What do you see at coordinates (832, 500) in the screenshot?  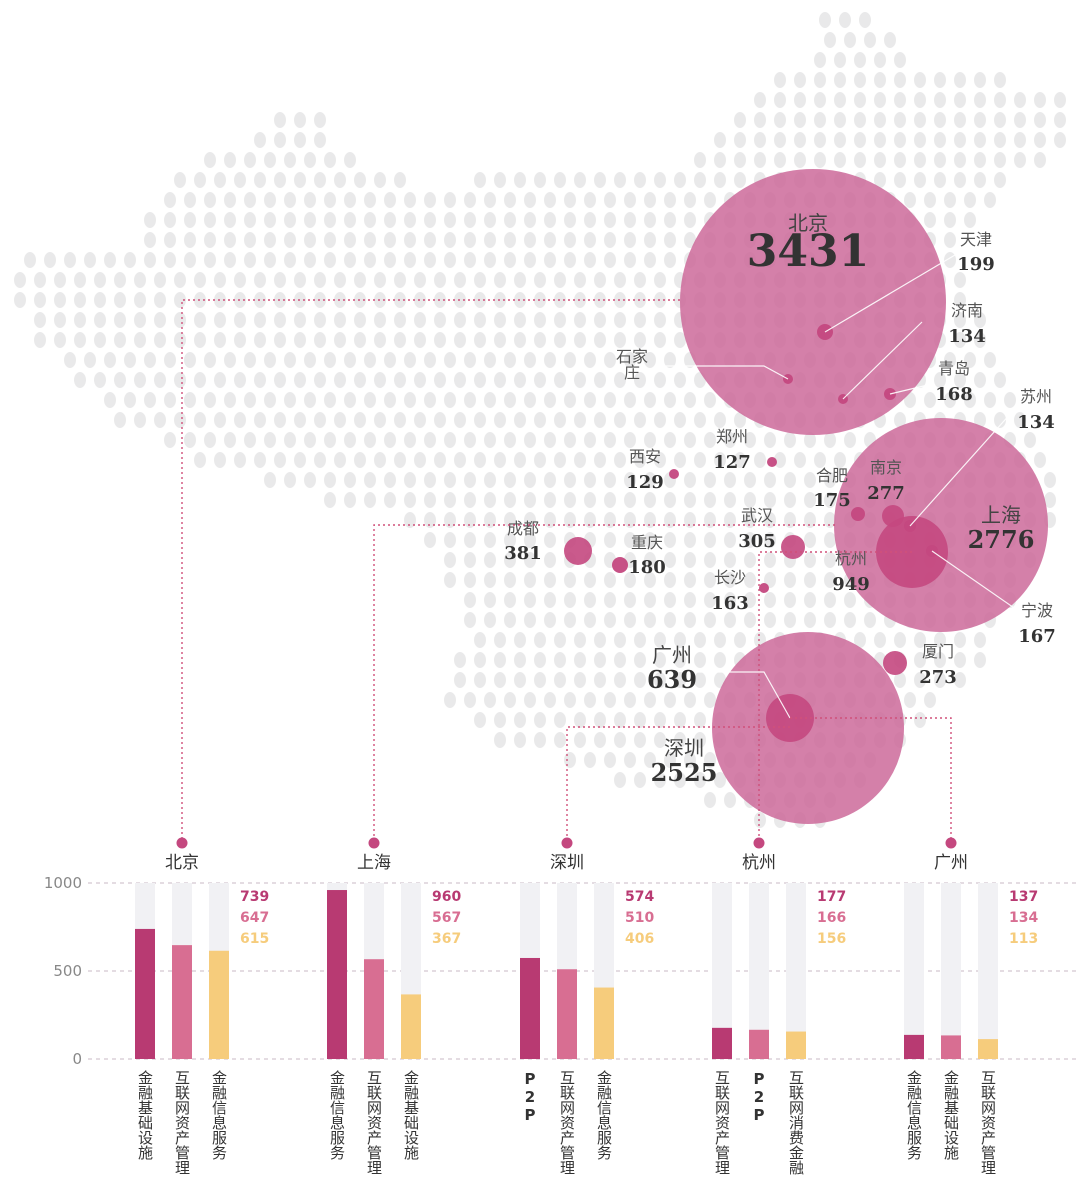 I see `city-value-hefei: 175` at bounding box center [832, 500].